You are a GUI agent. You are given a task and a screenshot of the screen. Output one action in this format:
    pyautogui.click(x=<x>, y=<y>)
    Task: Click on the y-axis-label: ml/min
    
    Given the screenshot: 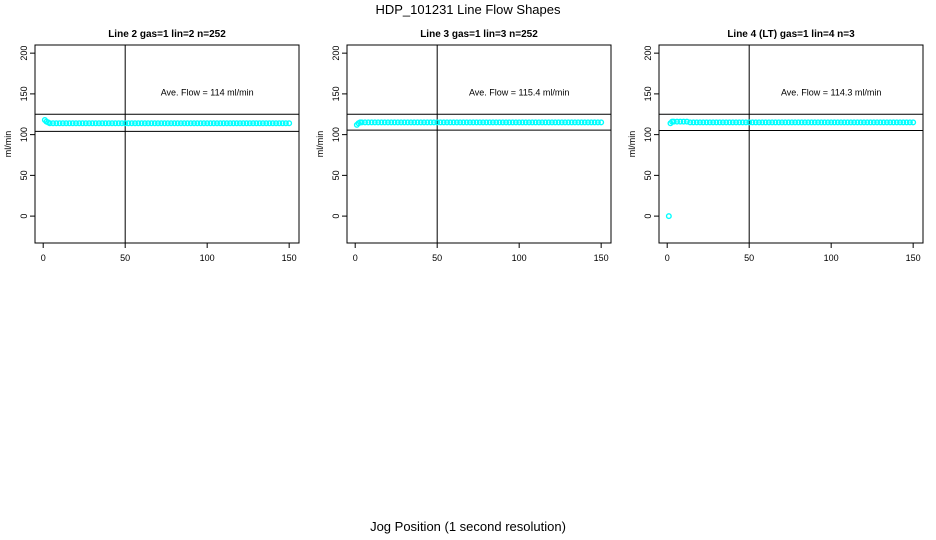 What is the action you would take?
    pyautogui.click(x=8, y=144)
    